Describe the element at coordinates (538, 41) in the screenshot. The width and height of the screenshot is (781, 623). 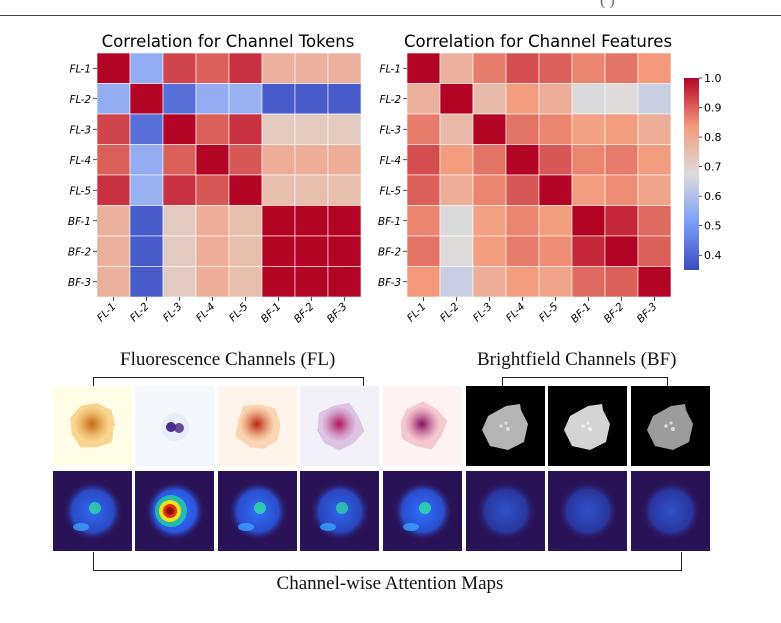
I see `heatmap-title-features: Correlation for Channel Features` at that location.